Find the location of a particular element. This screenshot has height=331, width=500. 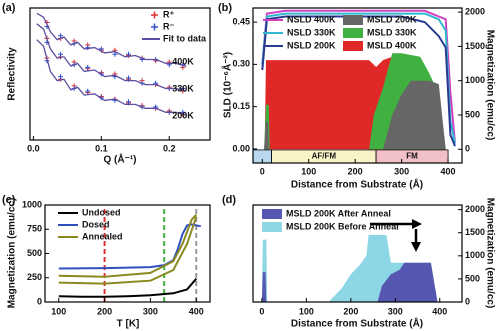

legend-label: NSLD 400K is located at coordinates (311, 19).